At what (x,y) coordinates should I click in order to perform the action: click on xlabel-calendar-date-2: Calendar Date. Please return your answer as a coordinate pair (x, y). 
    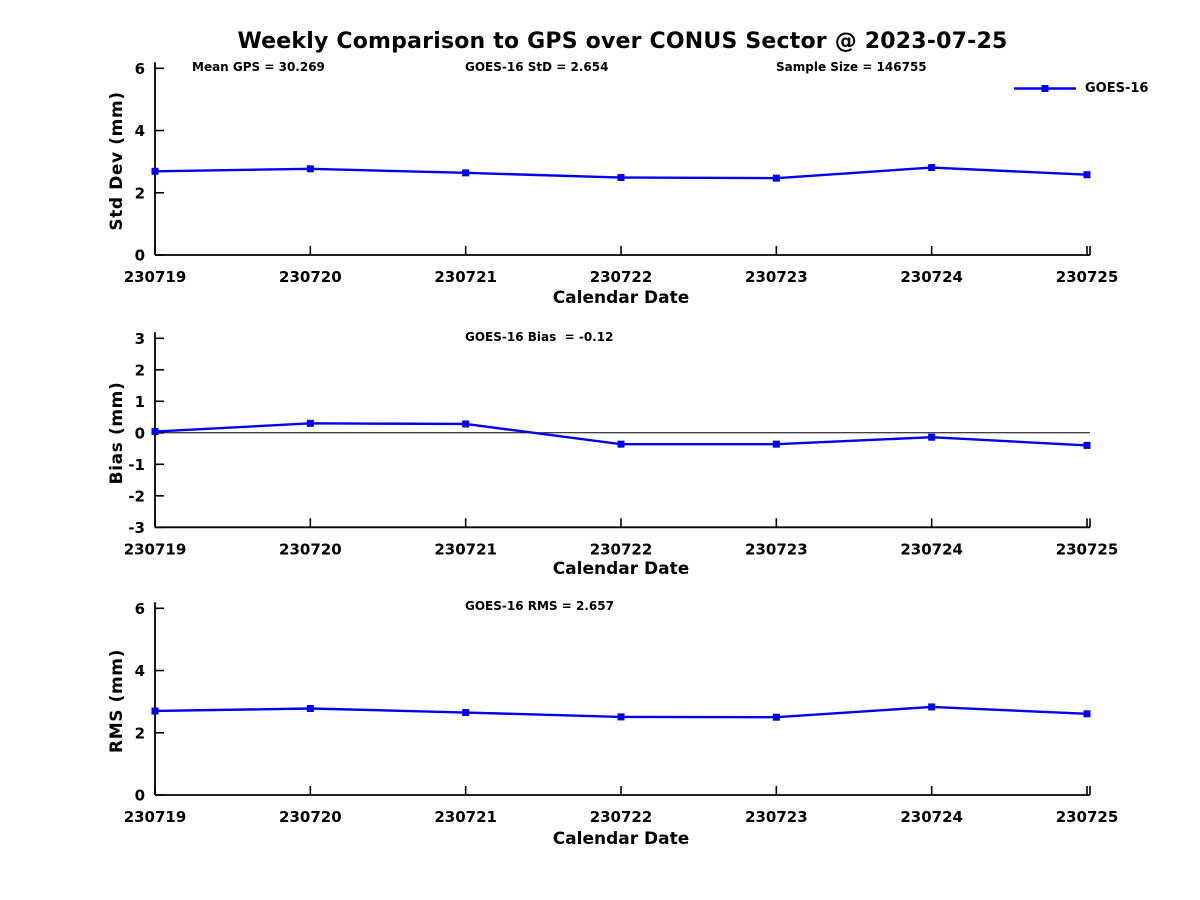
    Looking at the image, I should click on (621, 569).